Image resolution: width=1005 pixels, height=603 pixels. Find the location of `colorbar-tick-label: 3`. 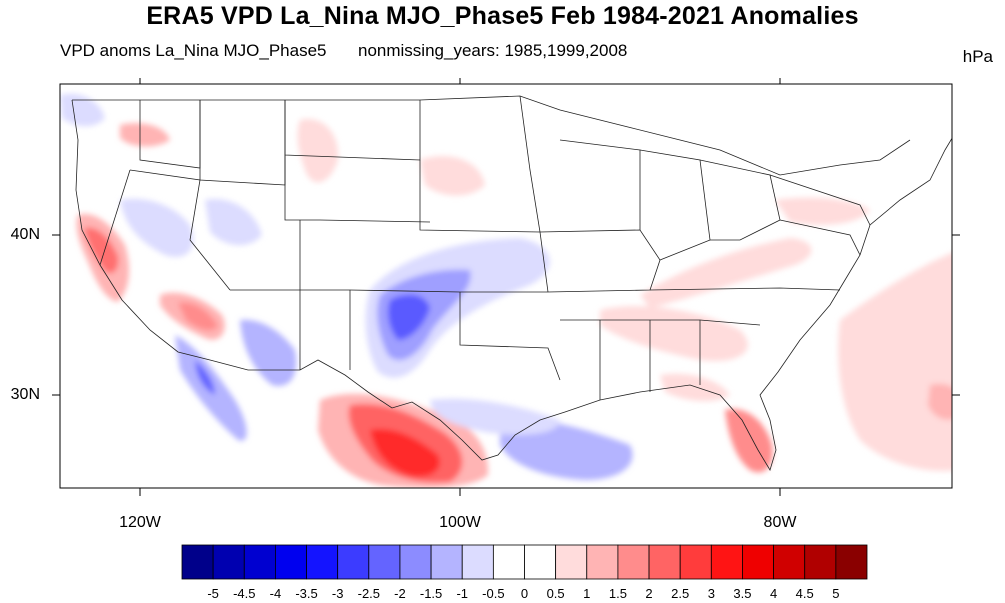

colorbar-tick-label: 3 is located at coordinates (711, 593).